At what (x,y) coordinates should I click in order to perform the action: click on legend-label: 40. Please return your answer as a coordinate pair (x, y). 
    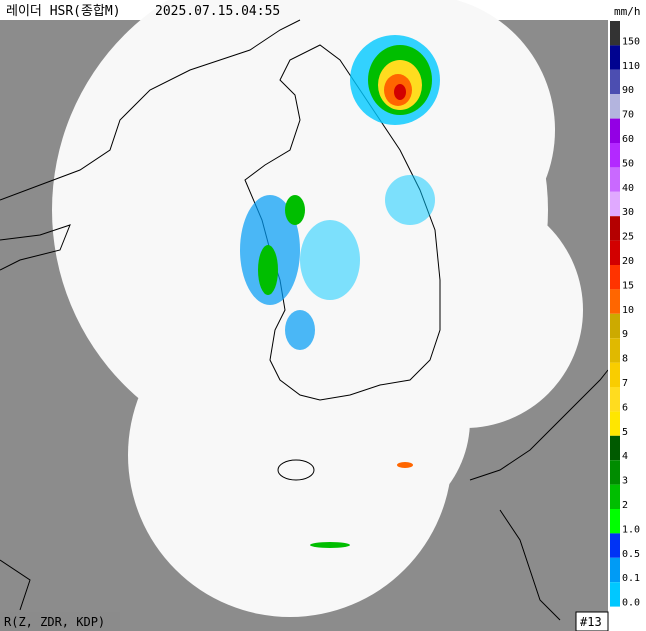
    Looking at the image, I should click on (628, 188).